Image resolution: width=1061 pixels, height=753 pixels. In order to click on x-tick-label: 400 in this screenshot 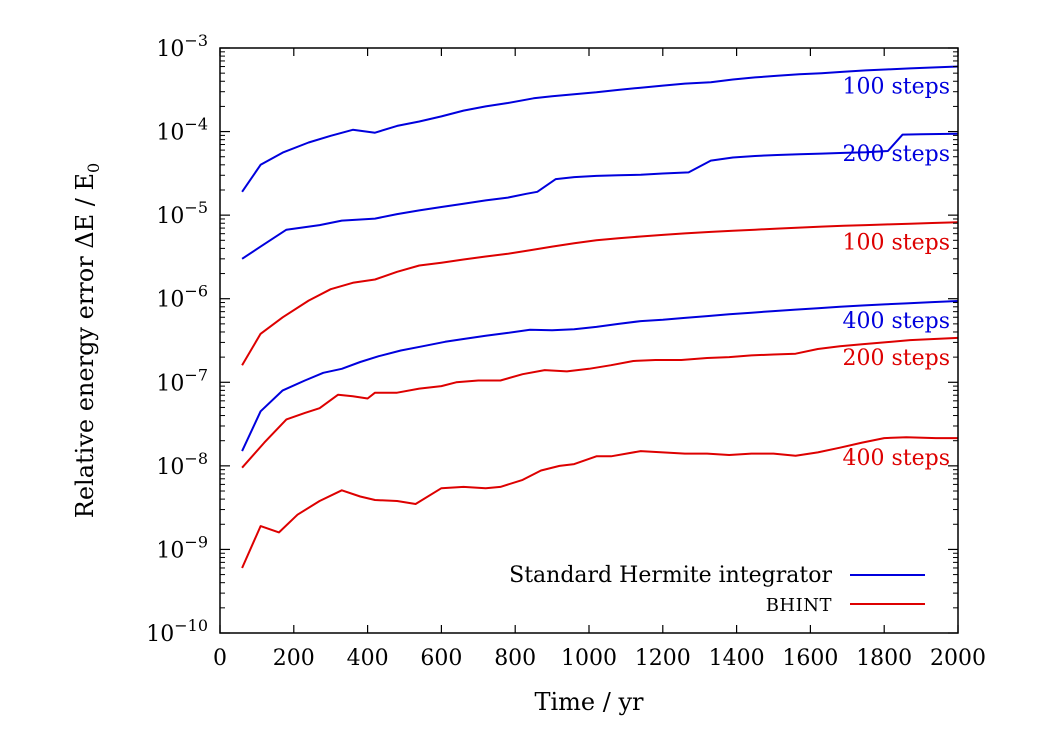, I will do `click(368, 658)`.